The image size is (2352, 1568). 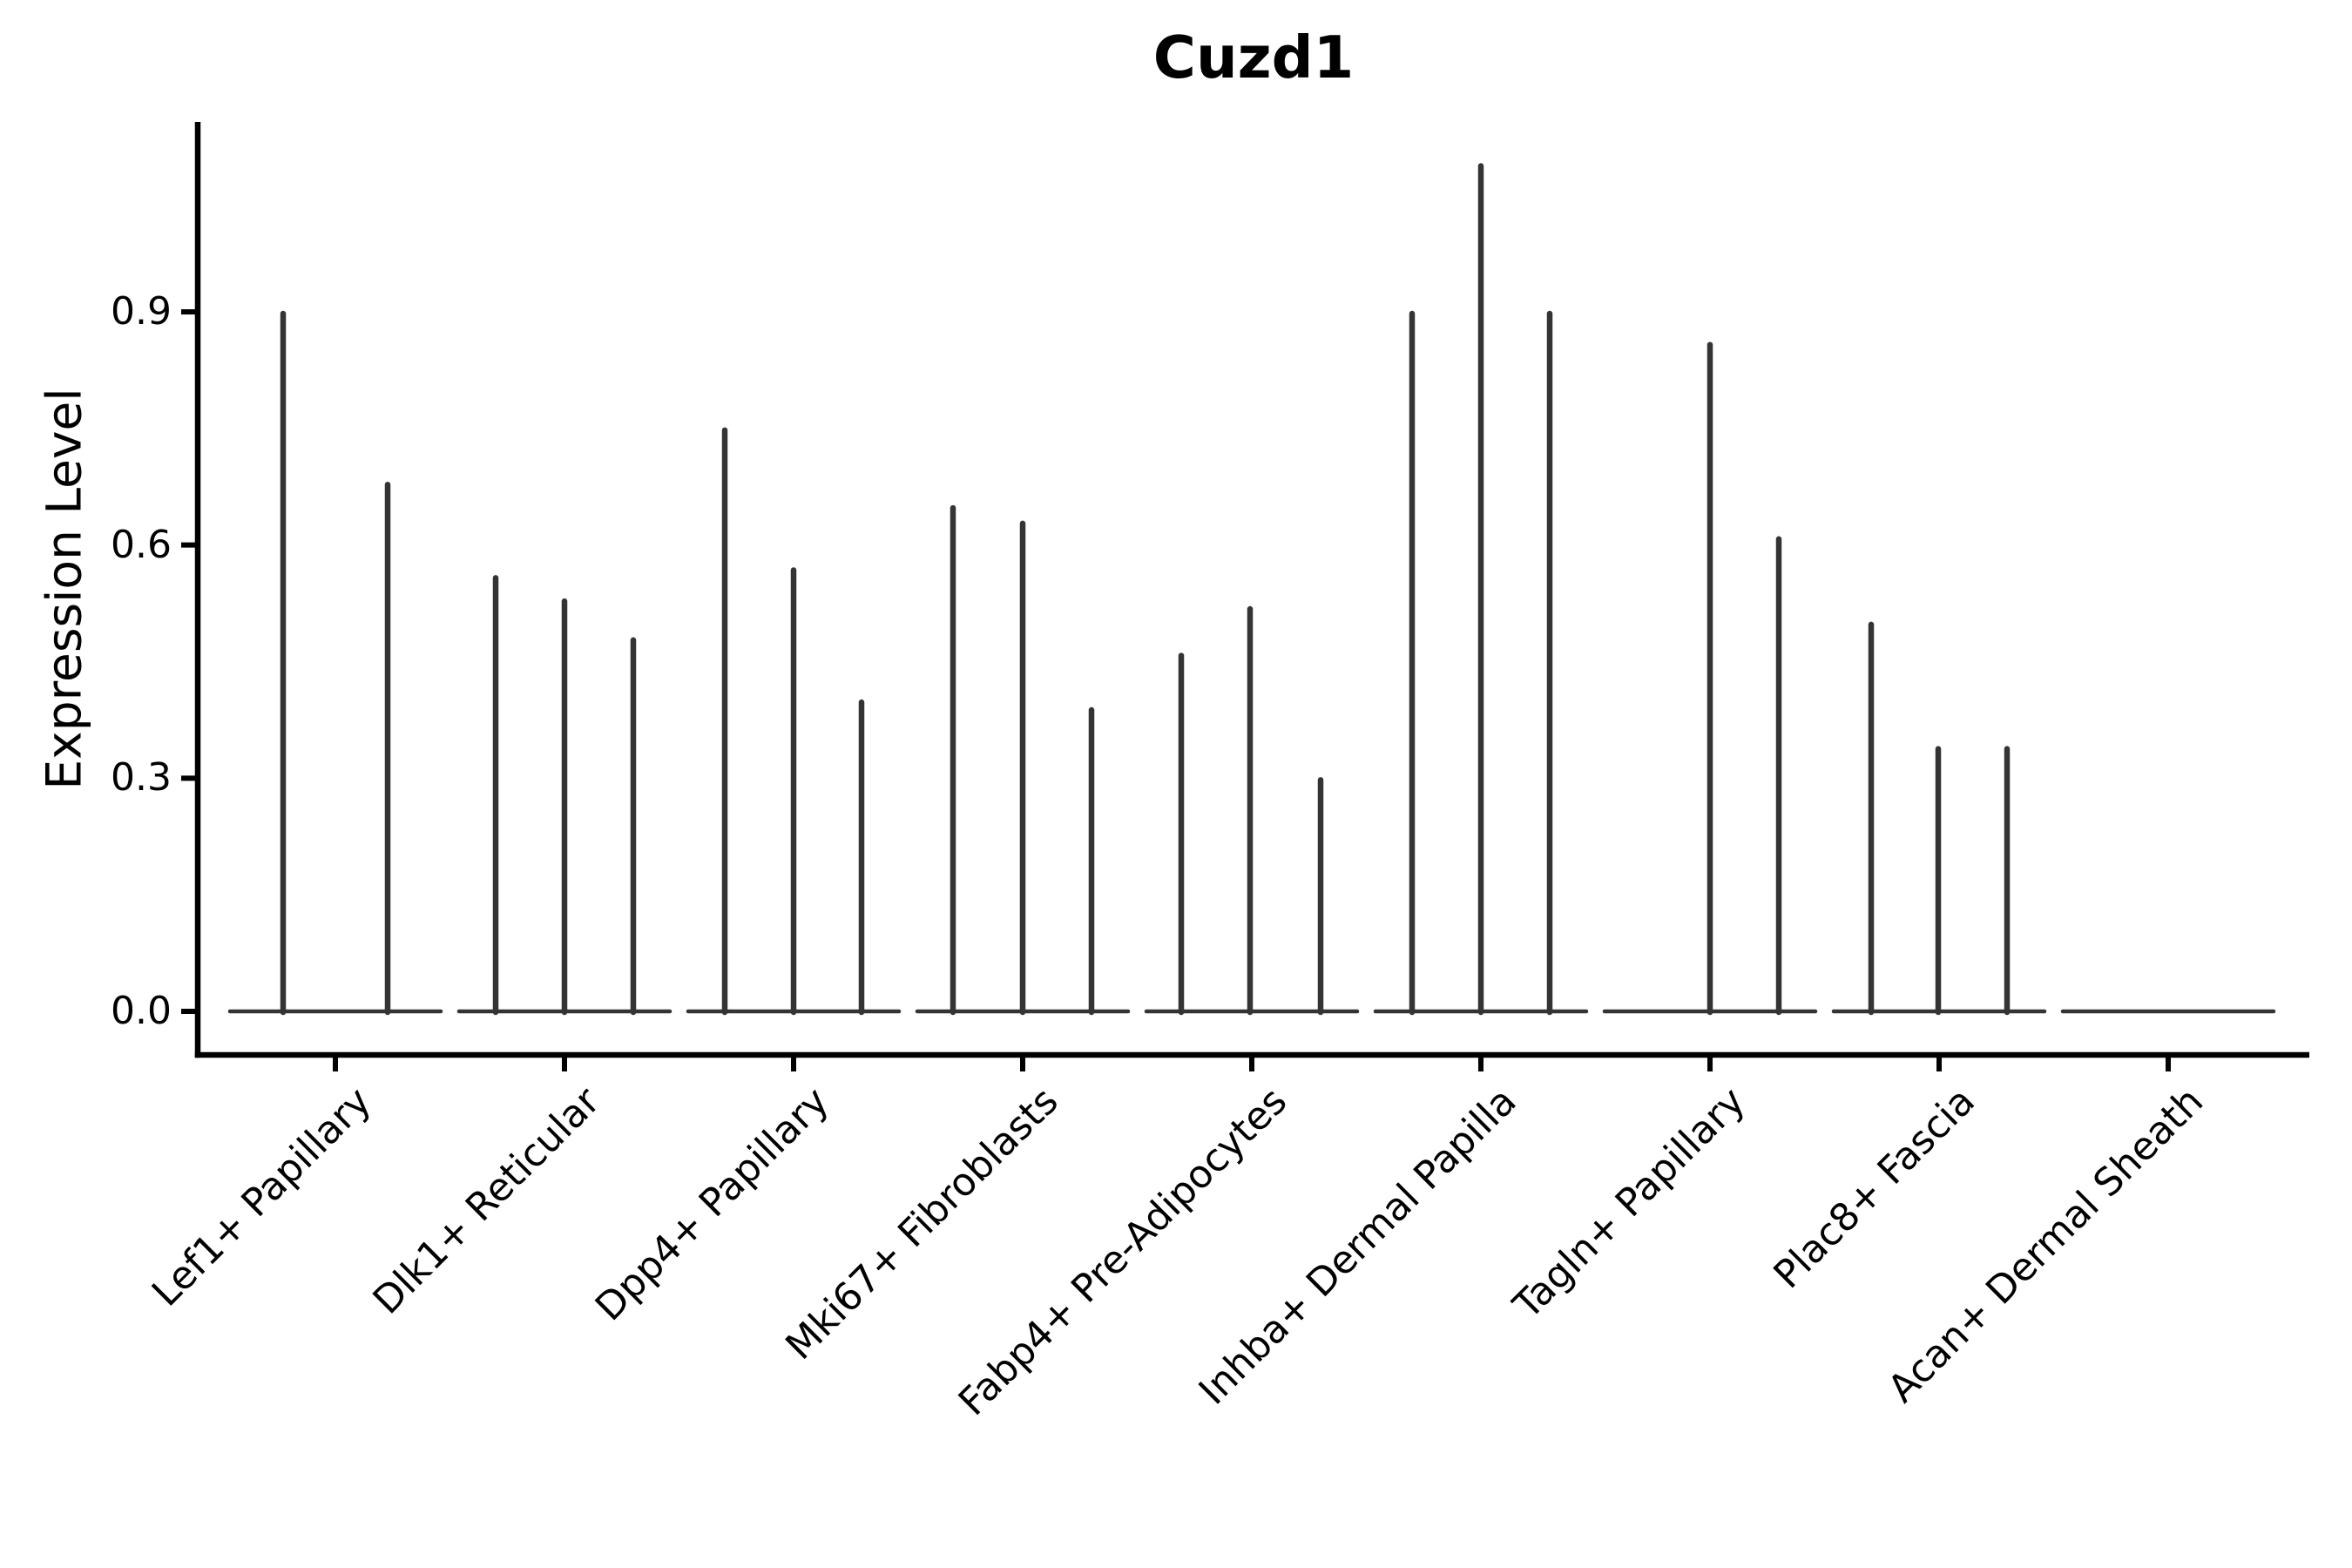 I want to click on y-tick-label: 0.9, so click(x=141, y=312).